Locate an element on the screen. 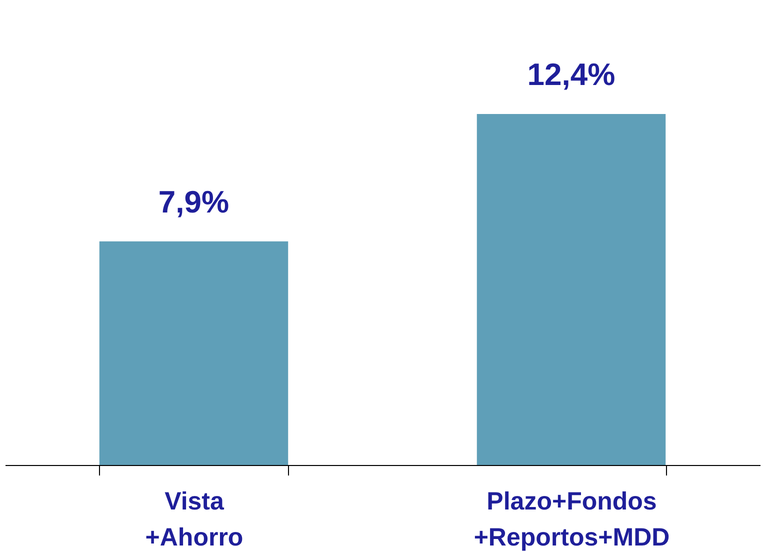  x-tick-label: Vista +Ahorro is located at coordinates (194, 520).